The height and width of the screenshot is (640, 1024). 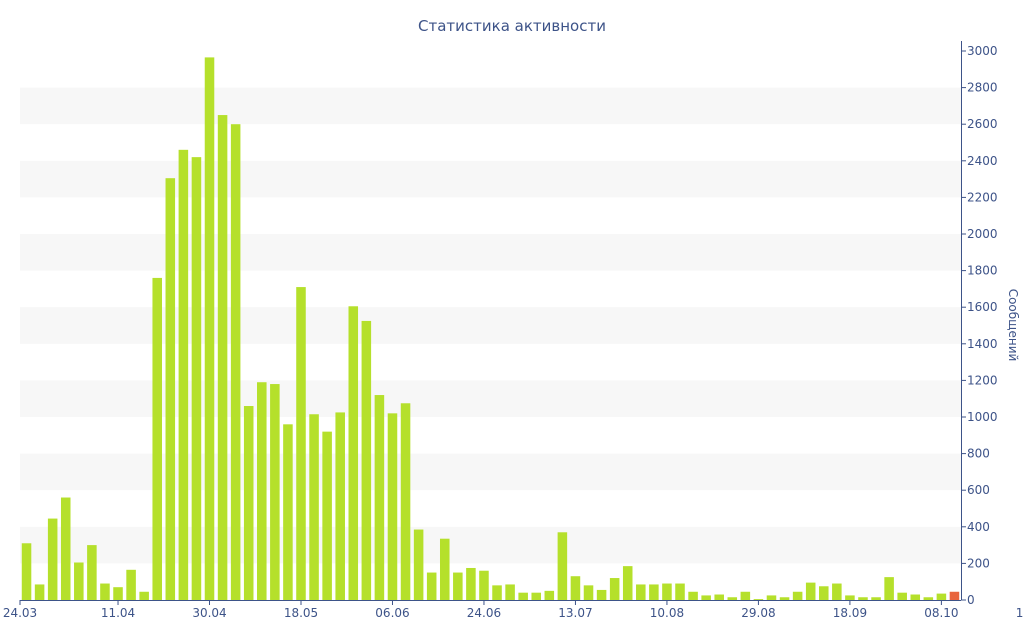 I want to click on y-tick-label: 2000, so click(x=982, y=234).